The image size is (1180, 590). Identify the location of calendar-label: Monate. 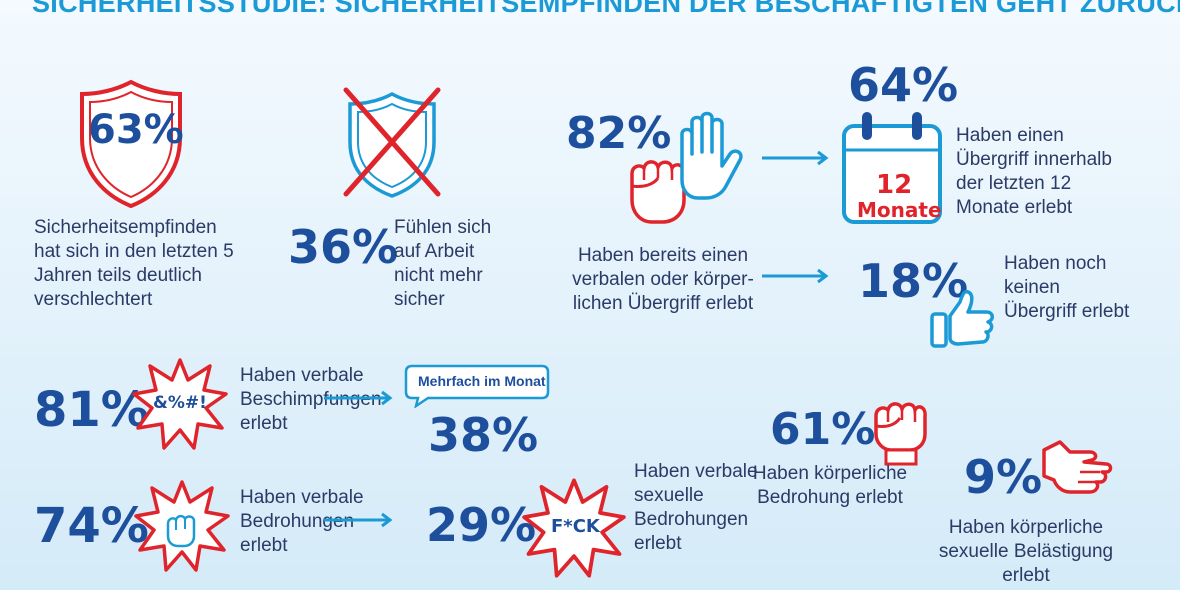
(899, 210).